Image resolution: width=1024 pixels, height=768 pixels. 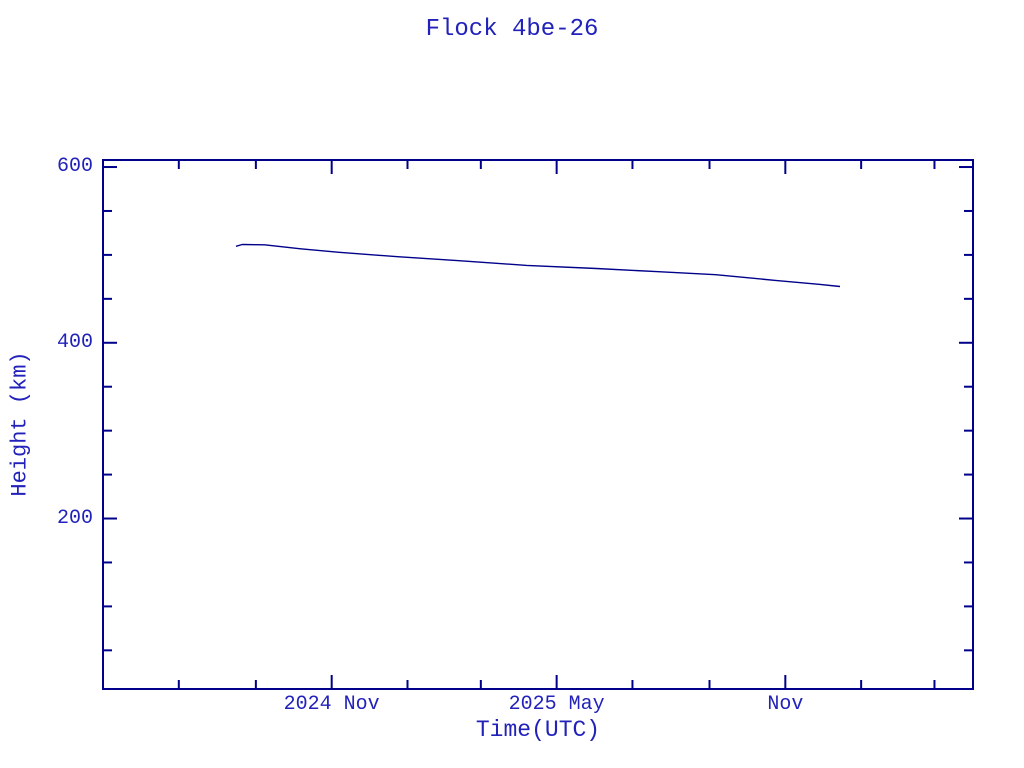 I want to click on x-tick-label: 2025 May, so click(x=556, y=704).